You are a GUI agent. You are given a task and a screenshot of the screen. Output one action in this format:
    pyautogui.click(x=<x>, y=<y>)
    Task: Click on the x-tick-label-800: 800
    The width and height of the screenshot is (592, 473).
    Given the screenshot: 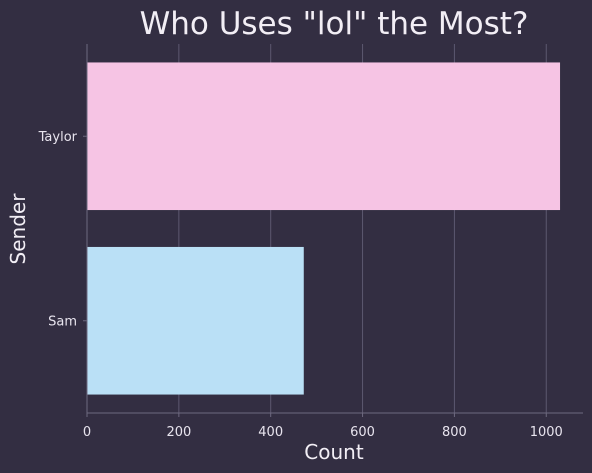 What is the action you would take?
    pyautogui.click(x=454, y=432)
    